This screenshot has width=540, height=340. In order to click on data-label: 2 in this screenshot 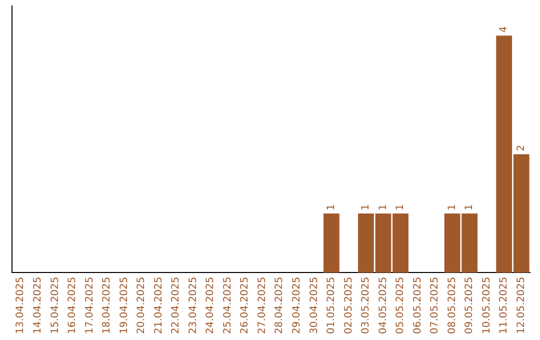, I will do `click(521, 148)`.